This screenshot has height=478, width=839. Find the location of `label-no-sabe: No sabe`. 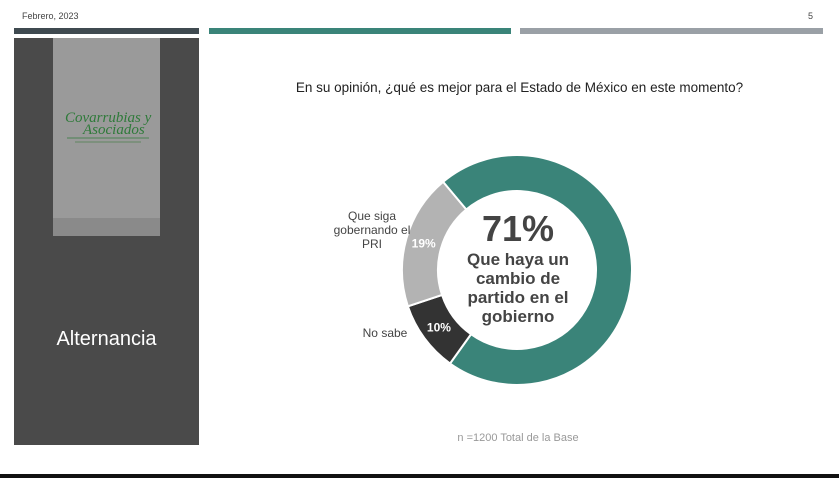

label-no-sabe: No sabe is located at coordinates (385, 333).